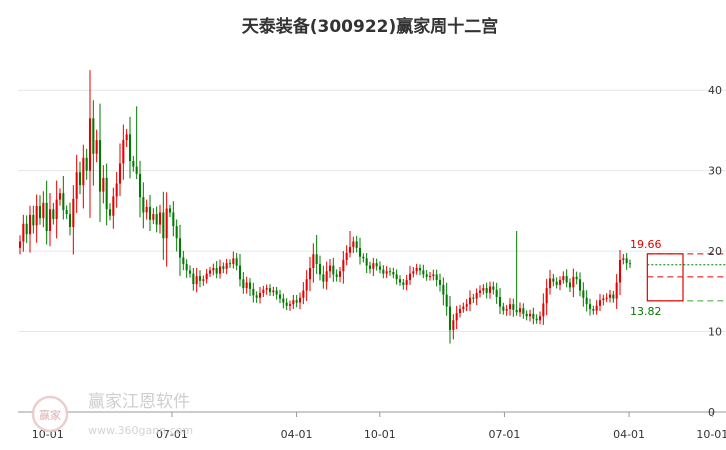 Image resolution: width=726 pixels, height=450 pixels. Describe the element at coordinates (50, 414) in the screenshot. I see `watermark-logo-icon` at that location.